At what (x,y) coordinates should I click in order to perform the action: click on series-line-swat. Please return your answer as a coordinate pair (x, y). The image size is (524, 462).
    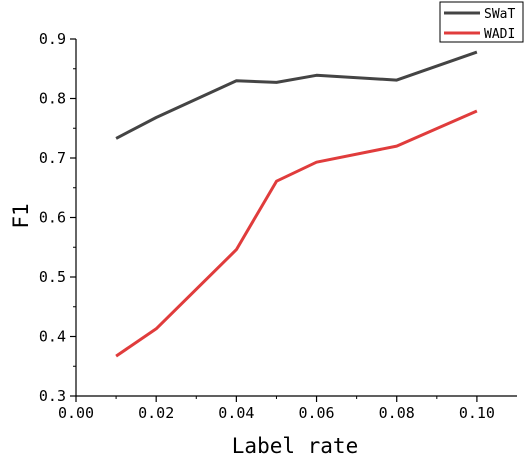
    Looking at the image, I should click on (296, 95).